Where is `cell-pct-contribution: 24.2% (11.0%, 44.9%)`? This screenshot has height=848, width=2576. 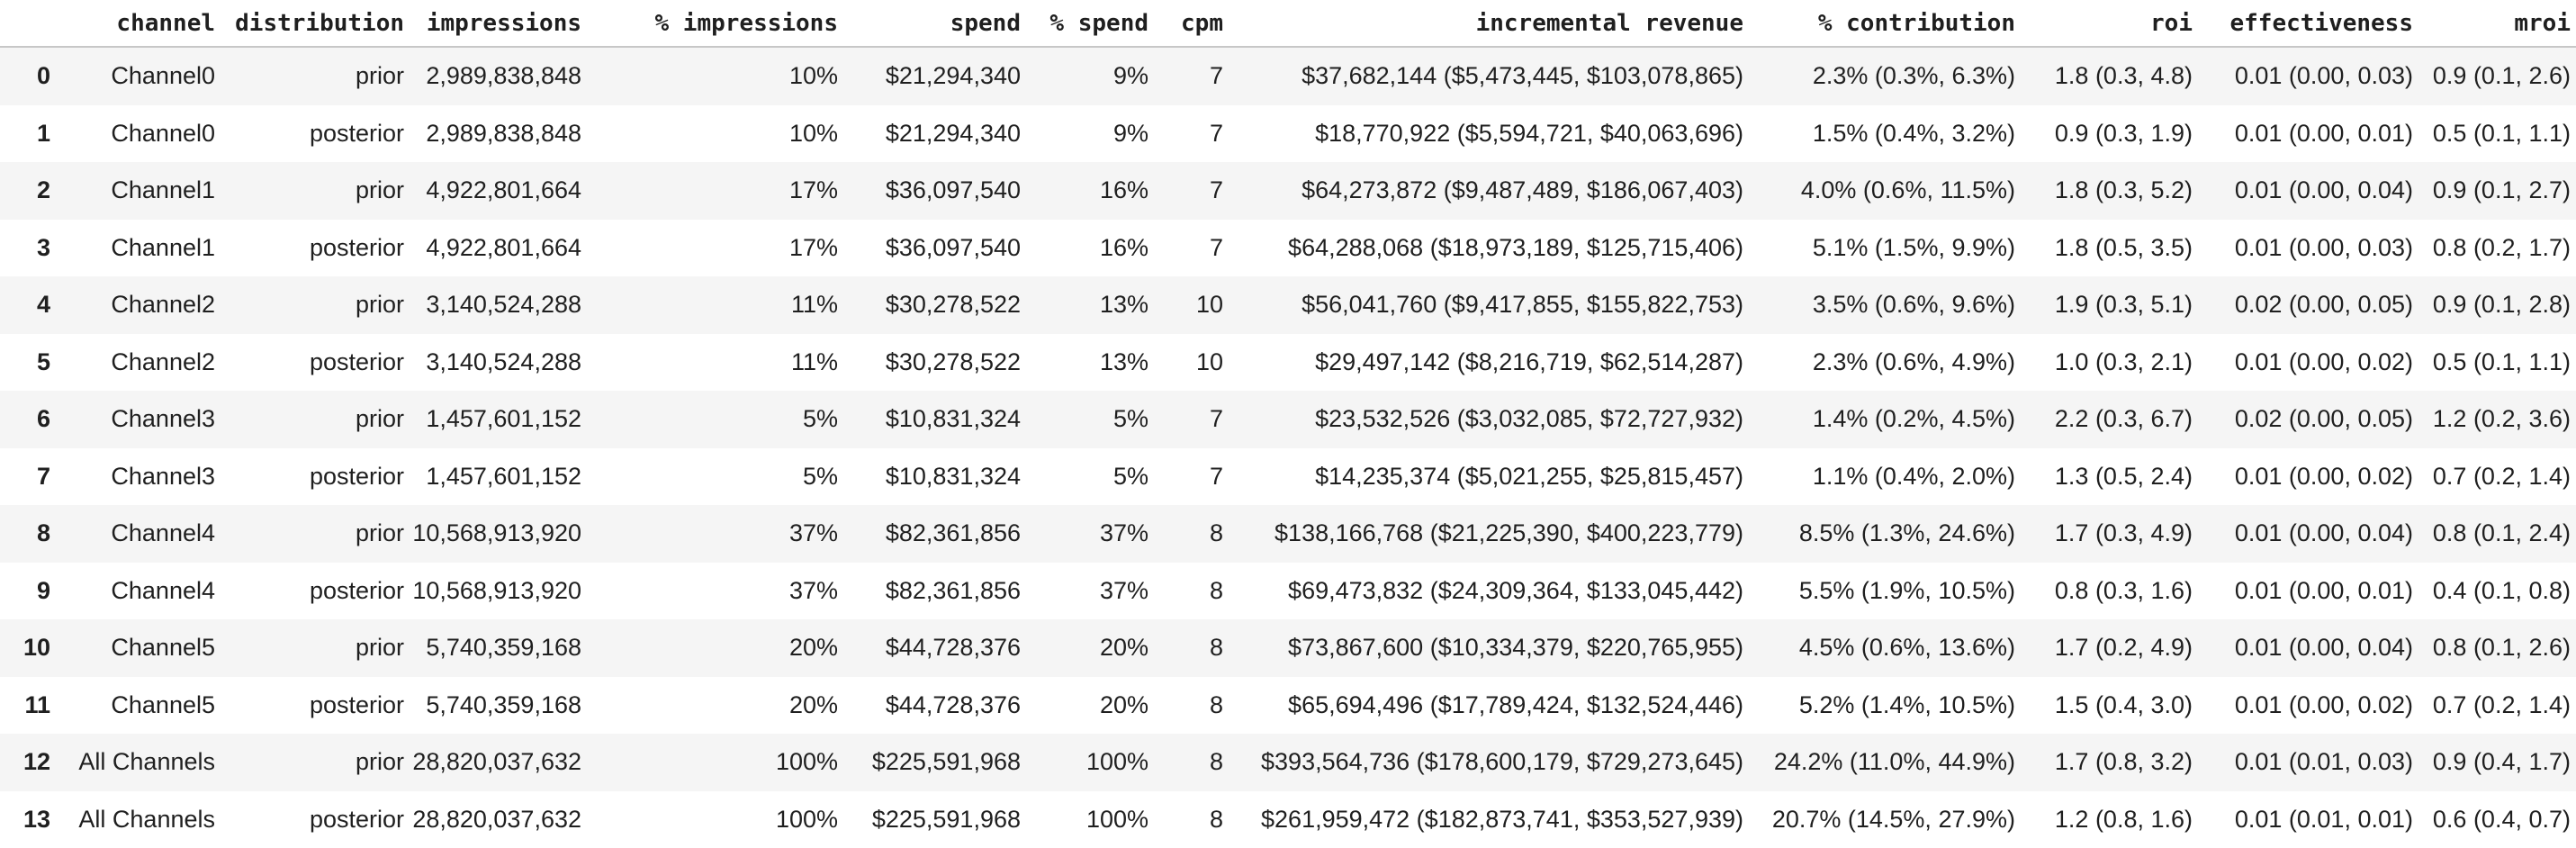 cell-pct-contribution: 24.2% (11.0%, 44.9%) is located at coordinates (1894, 762).